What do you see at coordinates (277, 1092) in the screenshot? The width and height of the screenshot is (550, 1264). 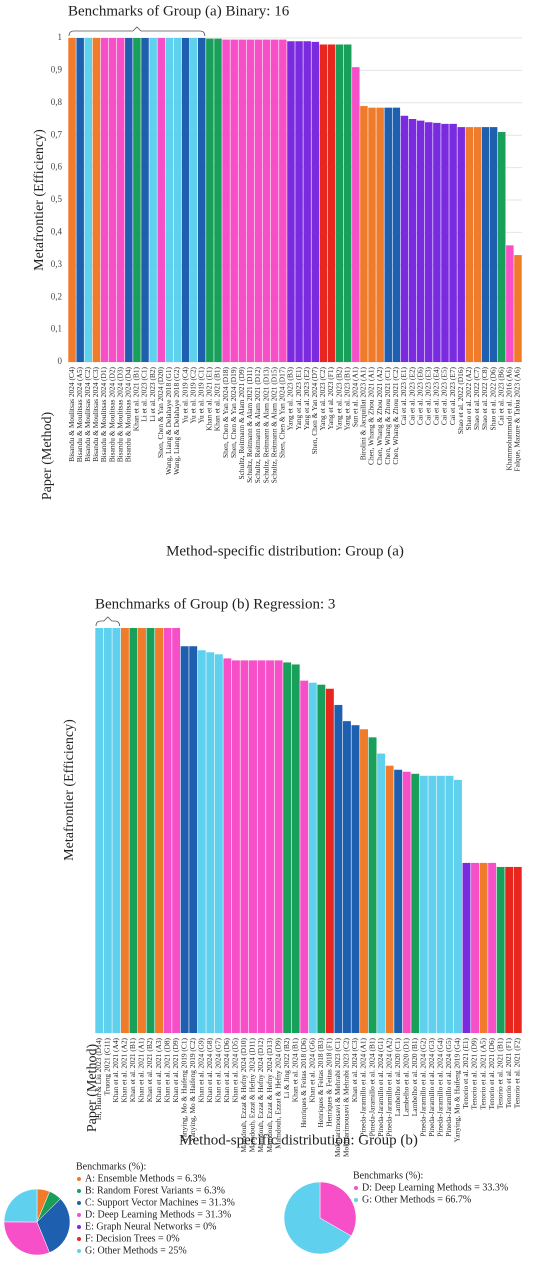 I see `x-tick-label: Mamdouh, Ezzat & Hefny 2024 (D9)` at bounding box center [277, 1092].